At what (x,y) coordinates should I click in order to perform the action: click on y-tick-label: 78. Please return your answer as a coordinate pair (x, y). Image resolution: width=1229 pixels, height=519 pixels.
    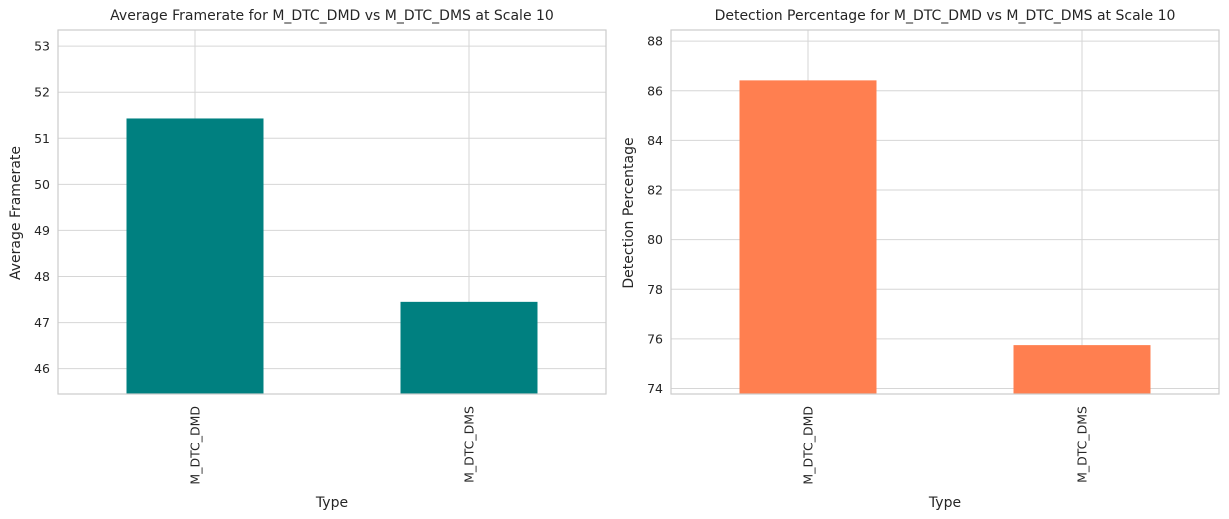
    Looking at the image, I should click on (655, 289).